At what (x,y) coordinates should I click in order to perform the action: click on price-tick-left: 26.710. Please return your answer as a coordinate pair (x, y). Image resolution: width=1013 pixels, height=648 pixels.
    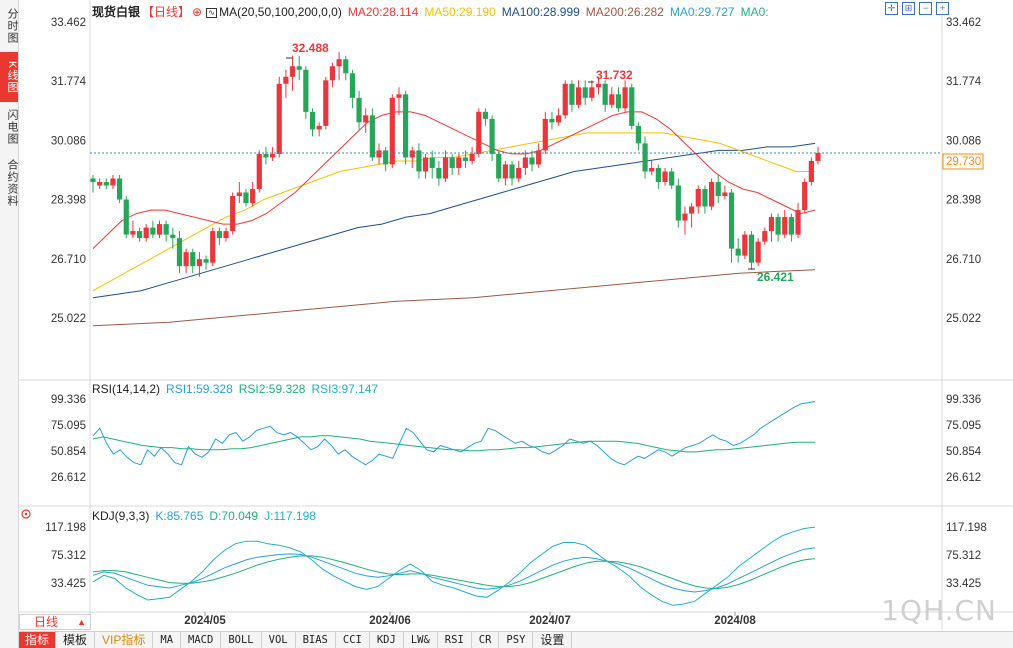
    Looking at the image, I should click on (68, 260).